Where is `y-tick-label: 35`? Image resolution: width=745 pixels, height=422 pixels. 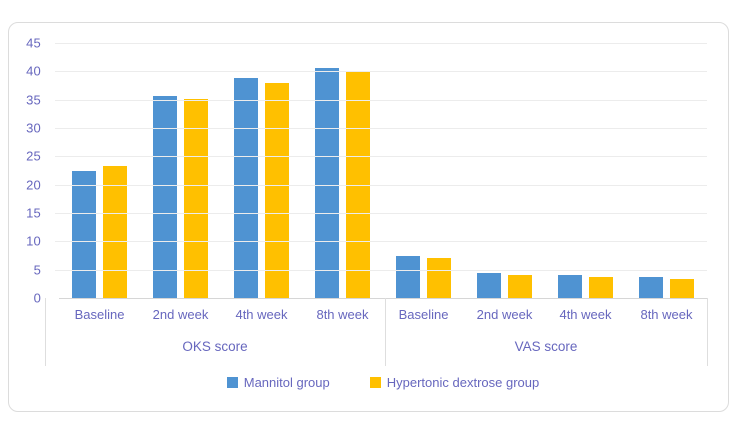 y-tick-label: 35 is located at coordinates (33, 100).